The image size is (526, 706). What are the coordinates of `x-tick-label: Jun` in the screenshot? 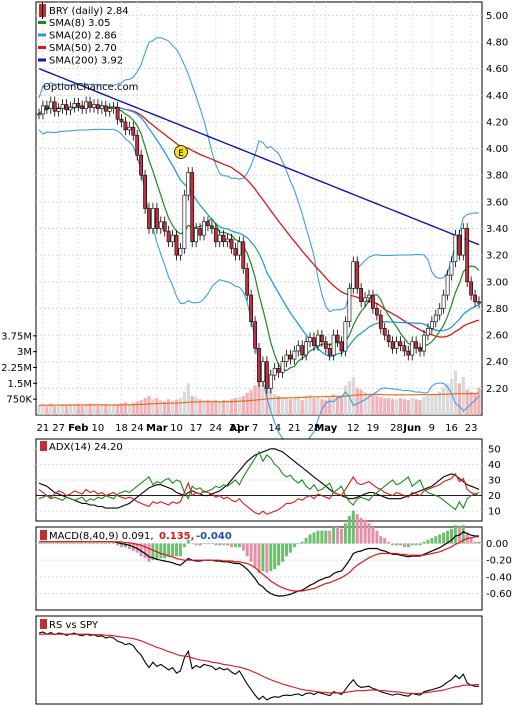 It's located at (411, 428).